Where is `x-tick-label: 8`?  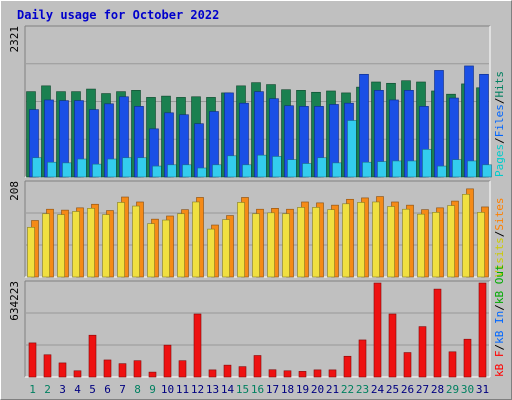
x-tick-label: 8 is located at coordinates (137, 389).